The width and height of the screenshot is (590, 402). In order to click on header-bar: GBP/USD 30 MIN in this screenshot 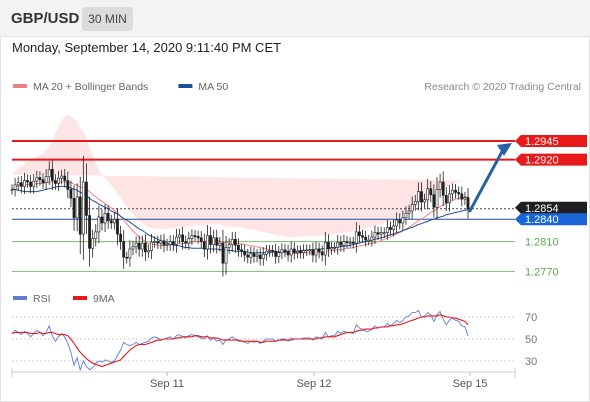, I will do `click(295, 18)`.